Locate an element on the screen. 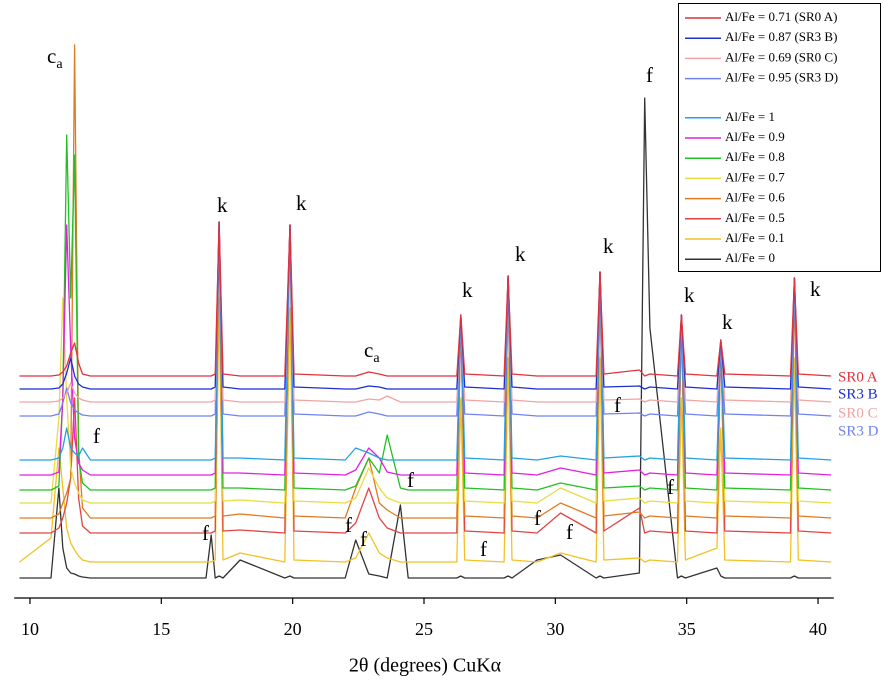  legend-label: Al/Fe = 0.5 is located at coordinates (755, 217).